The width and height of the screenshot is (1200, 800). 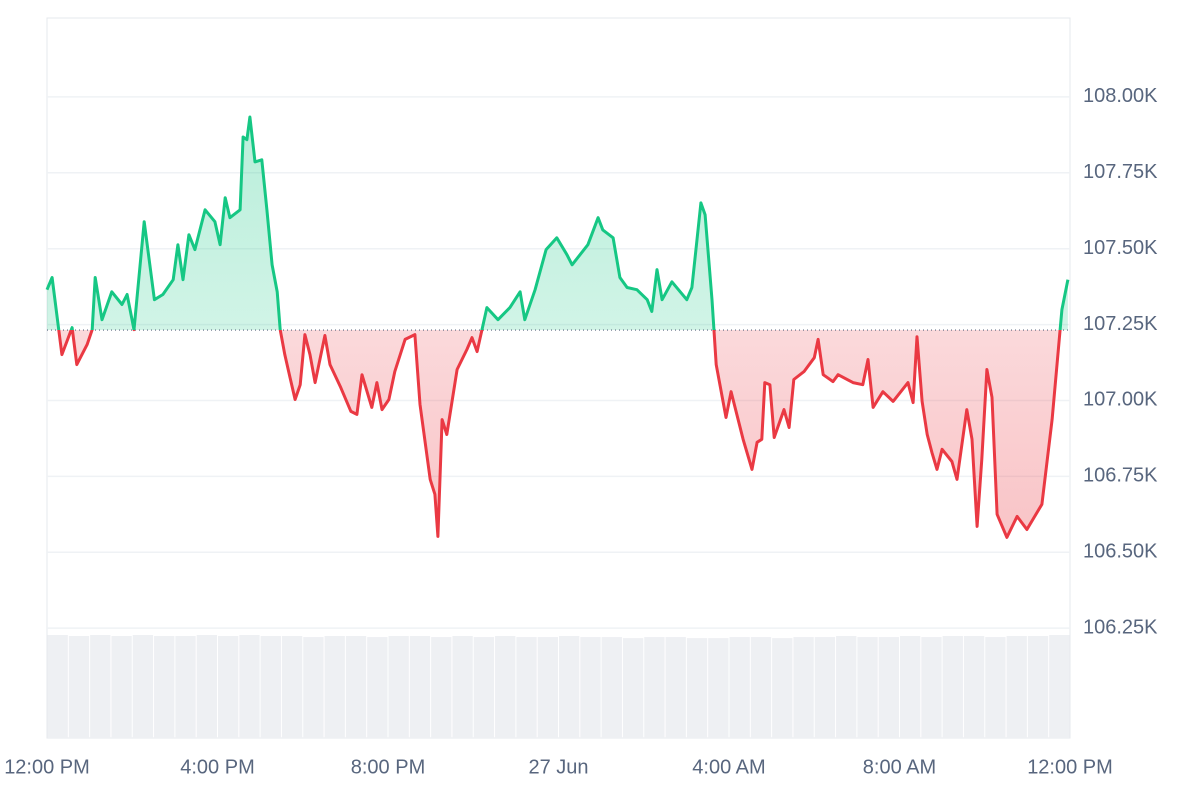 I want to click on y-tick-label: 106.75K, so click(x=1120, y=476).